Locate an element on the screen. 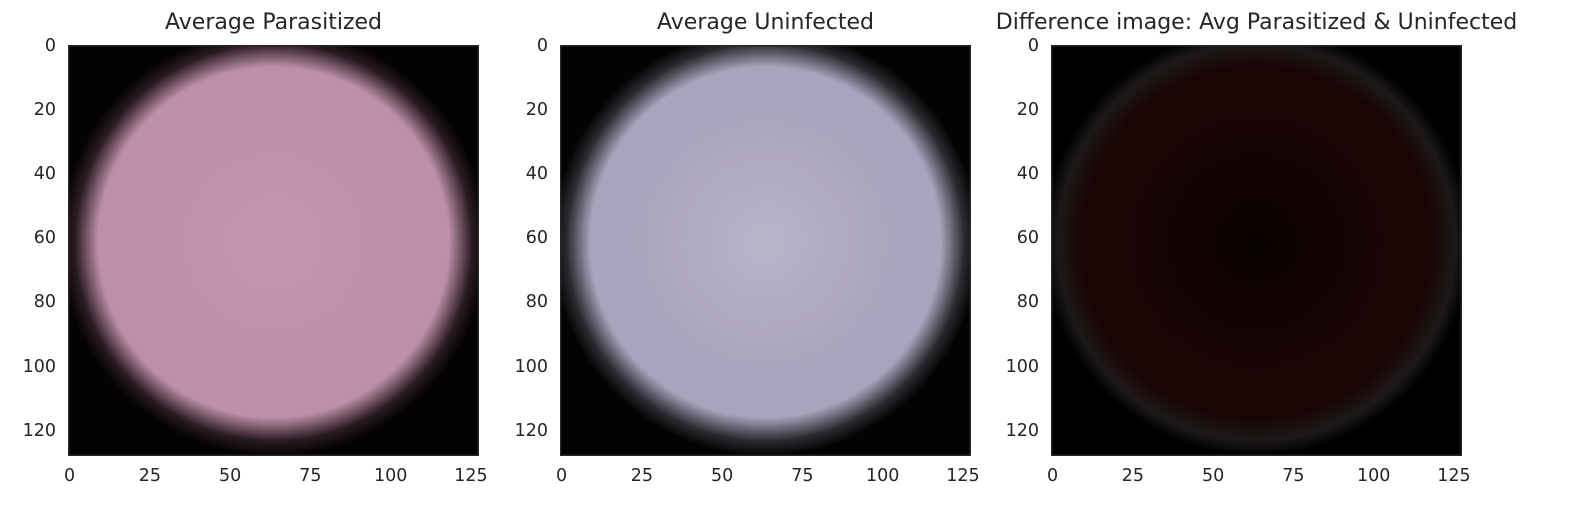 This screenshot has height=506, width=1571. chart-title: Average Parasitized is located at coordinates (273, 22).